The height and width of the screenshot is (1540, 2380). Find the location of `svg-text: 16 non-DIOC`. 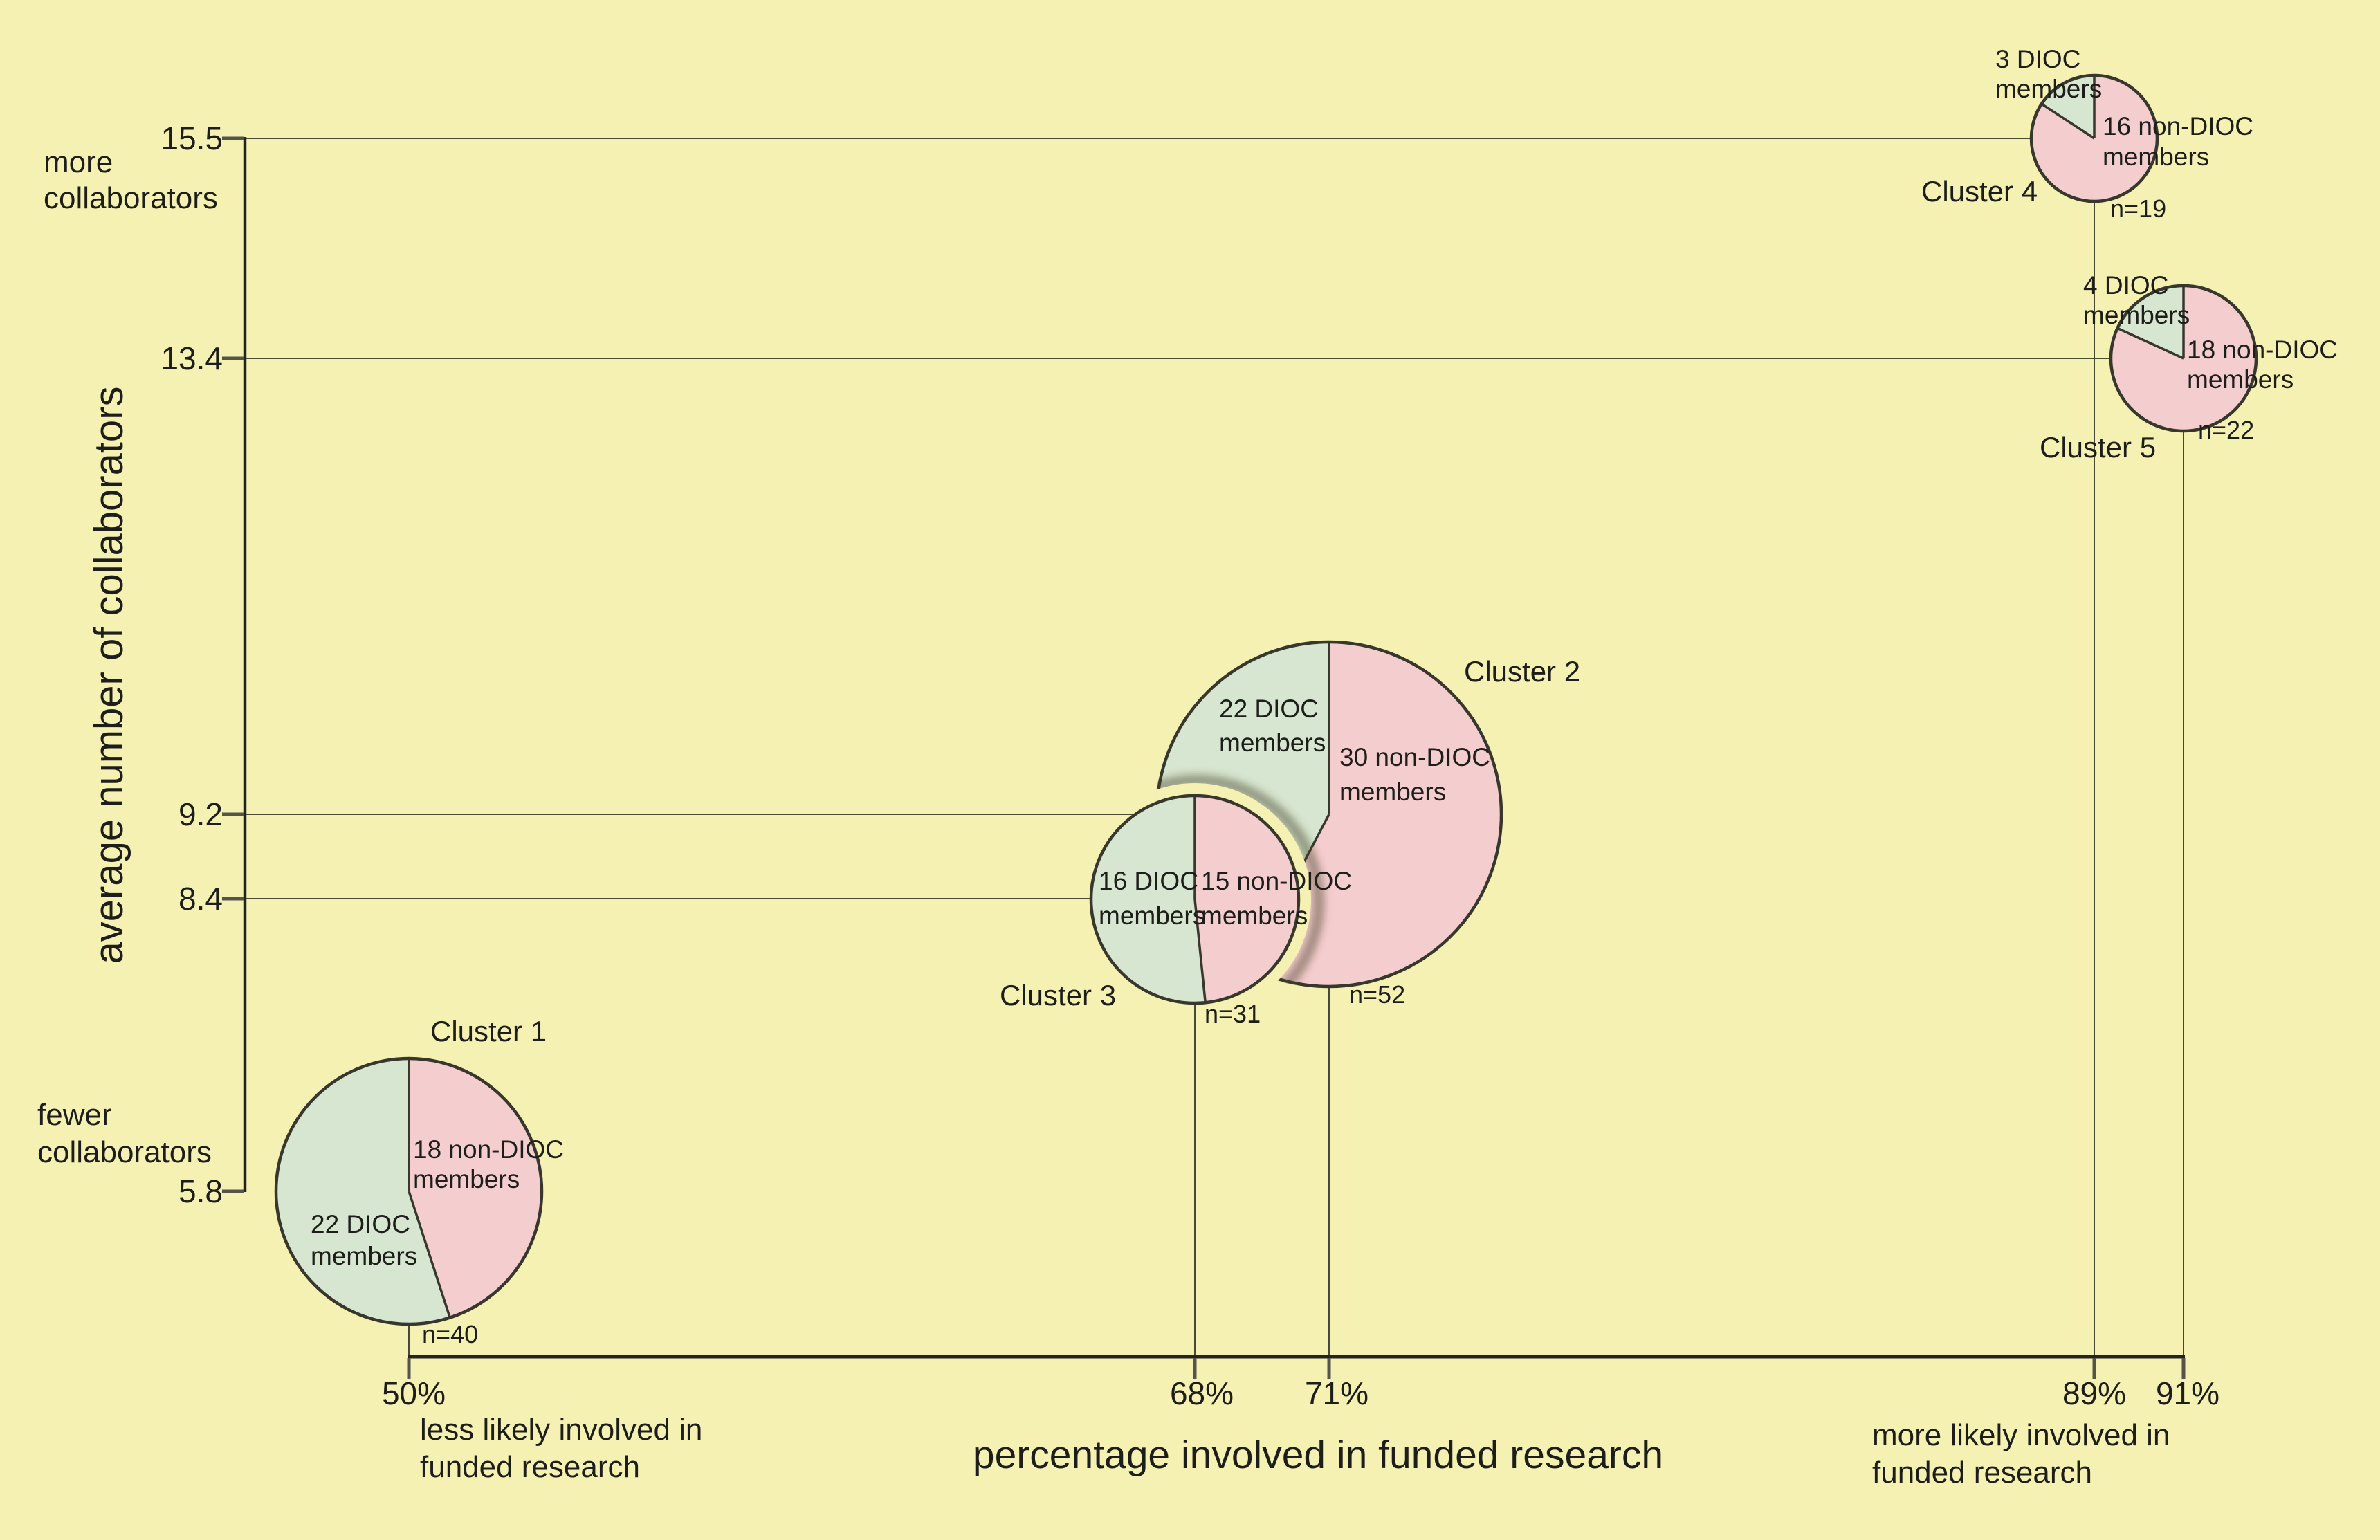

svg-text: 16 non-DIOC is located at coordinates (2178, 126).